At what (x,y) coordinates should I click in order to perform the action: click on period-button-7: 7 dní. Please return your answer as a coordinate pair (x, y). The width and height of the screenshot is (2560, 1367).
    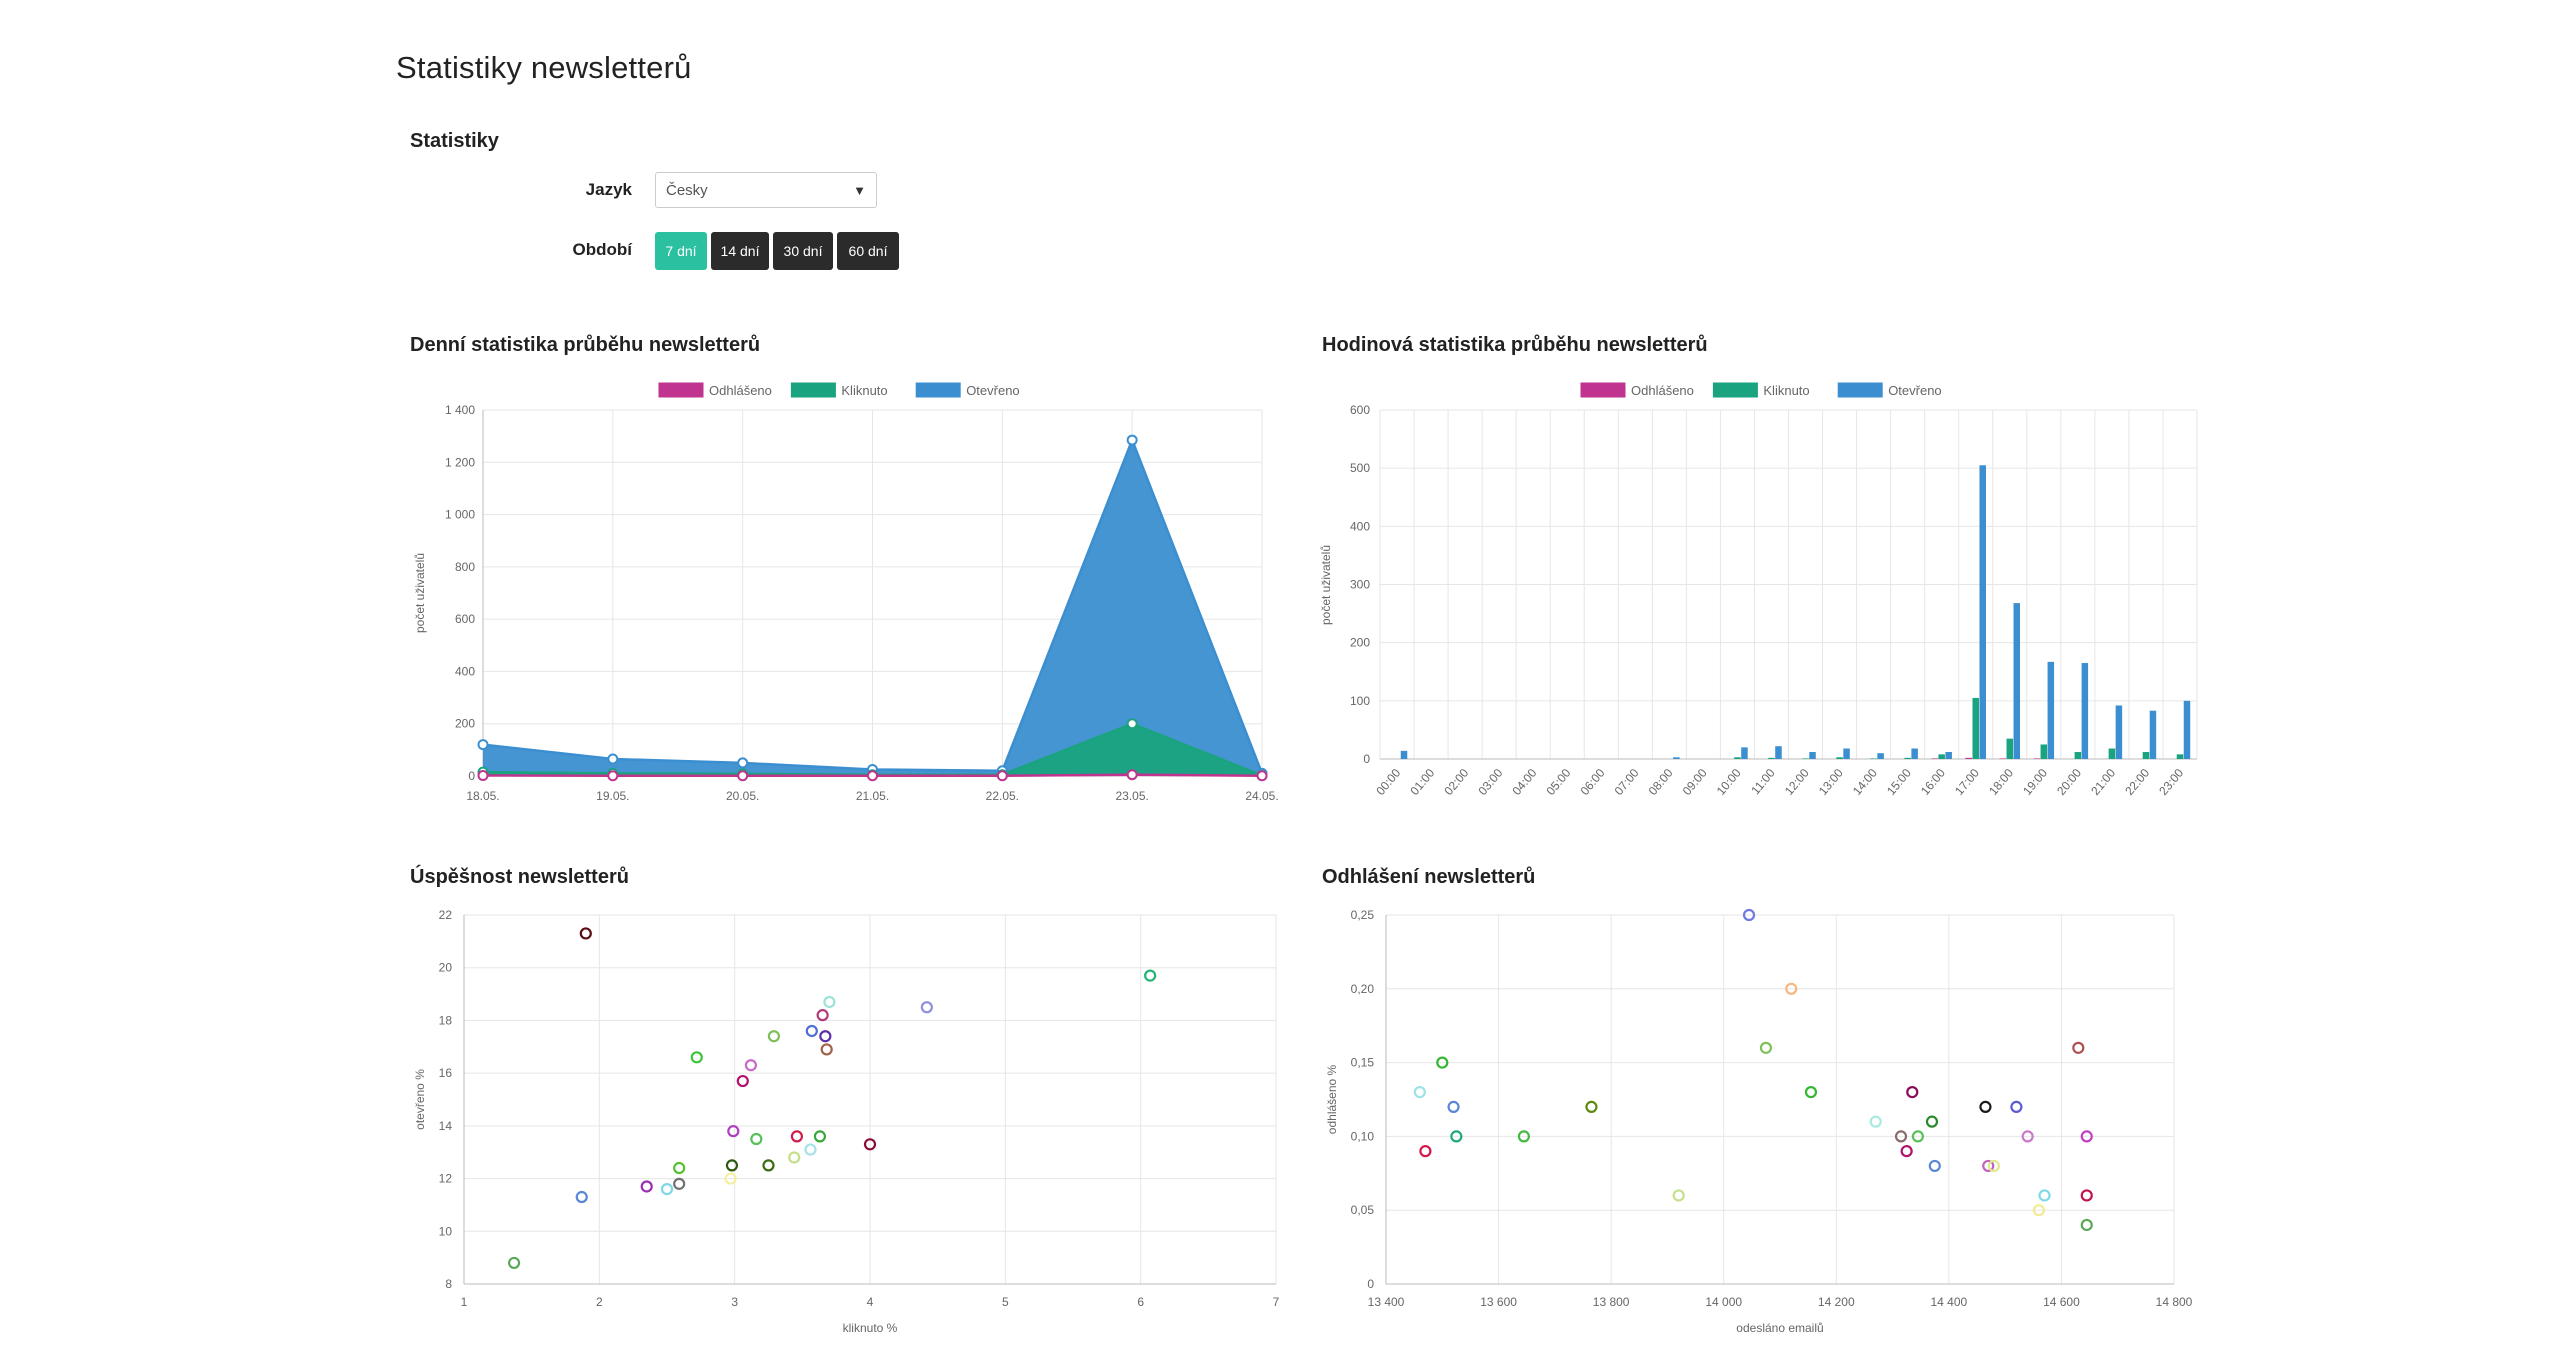
    Looking at the image, I should click on (681, 251).